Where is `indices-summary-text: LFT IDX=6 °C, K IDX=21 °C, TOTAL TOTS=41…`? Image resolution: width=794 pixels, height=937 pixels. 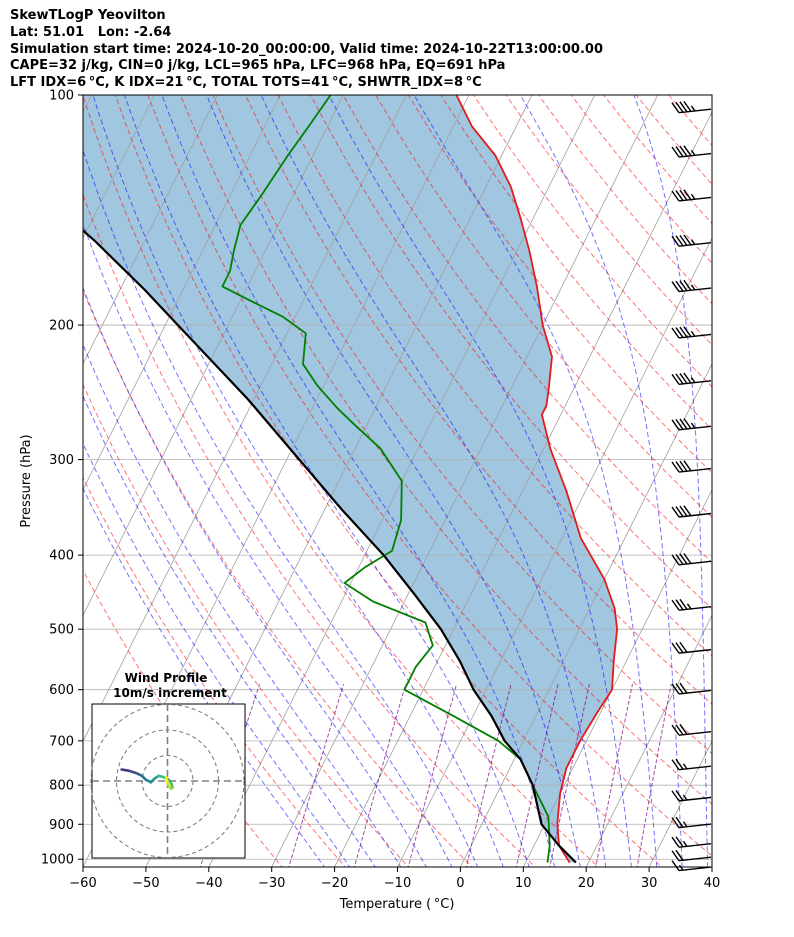 indices-summary-text: LFT IDX=6 °C, K IDX=21 °C, TOTAL TOTS=41… is located at coordinates (246, 83).